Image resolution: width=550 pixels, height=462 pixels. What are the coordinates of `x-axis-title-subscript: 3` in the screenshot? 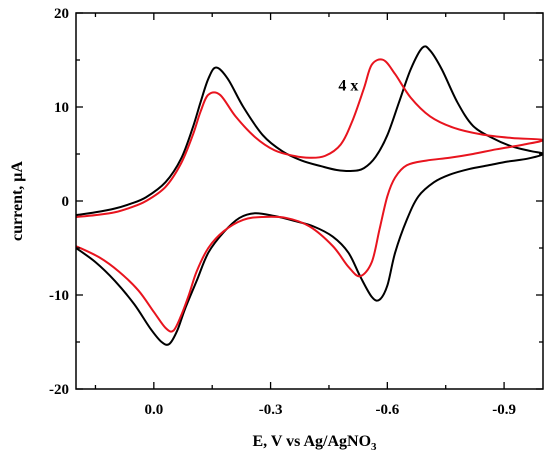 It's located at (374, 447).